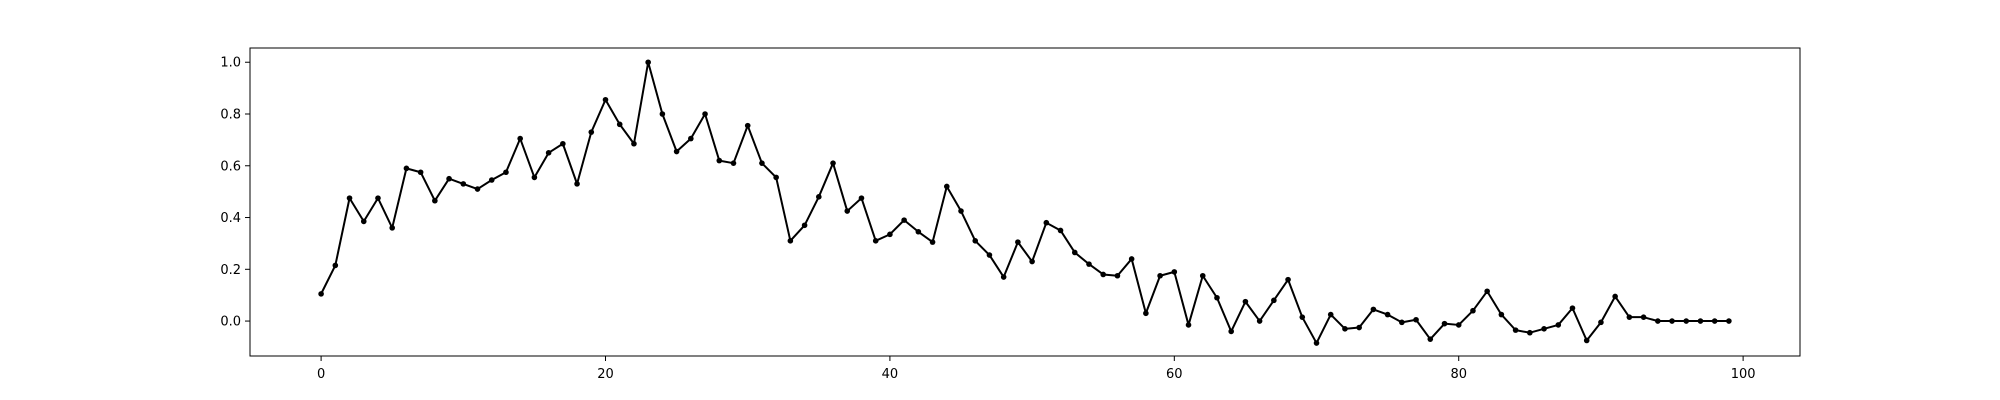  I want to click on x-tick-label: 60, so click(1174, 374).